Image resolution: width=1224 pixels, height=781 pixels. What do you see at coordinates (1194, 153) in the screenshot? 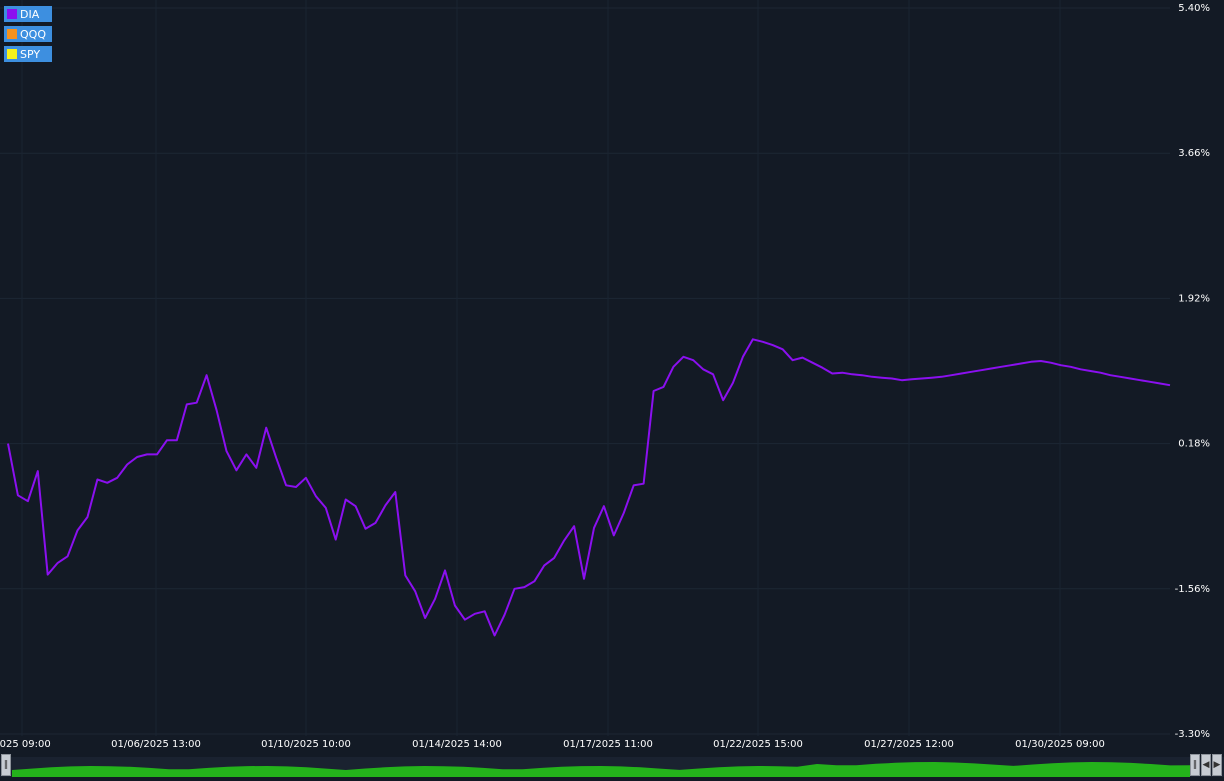
I see `y-tick-label: 3.66%` at bounding box center [1194, 153].